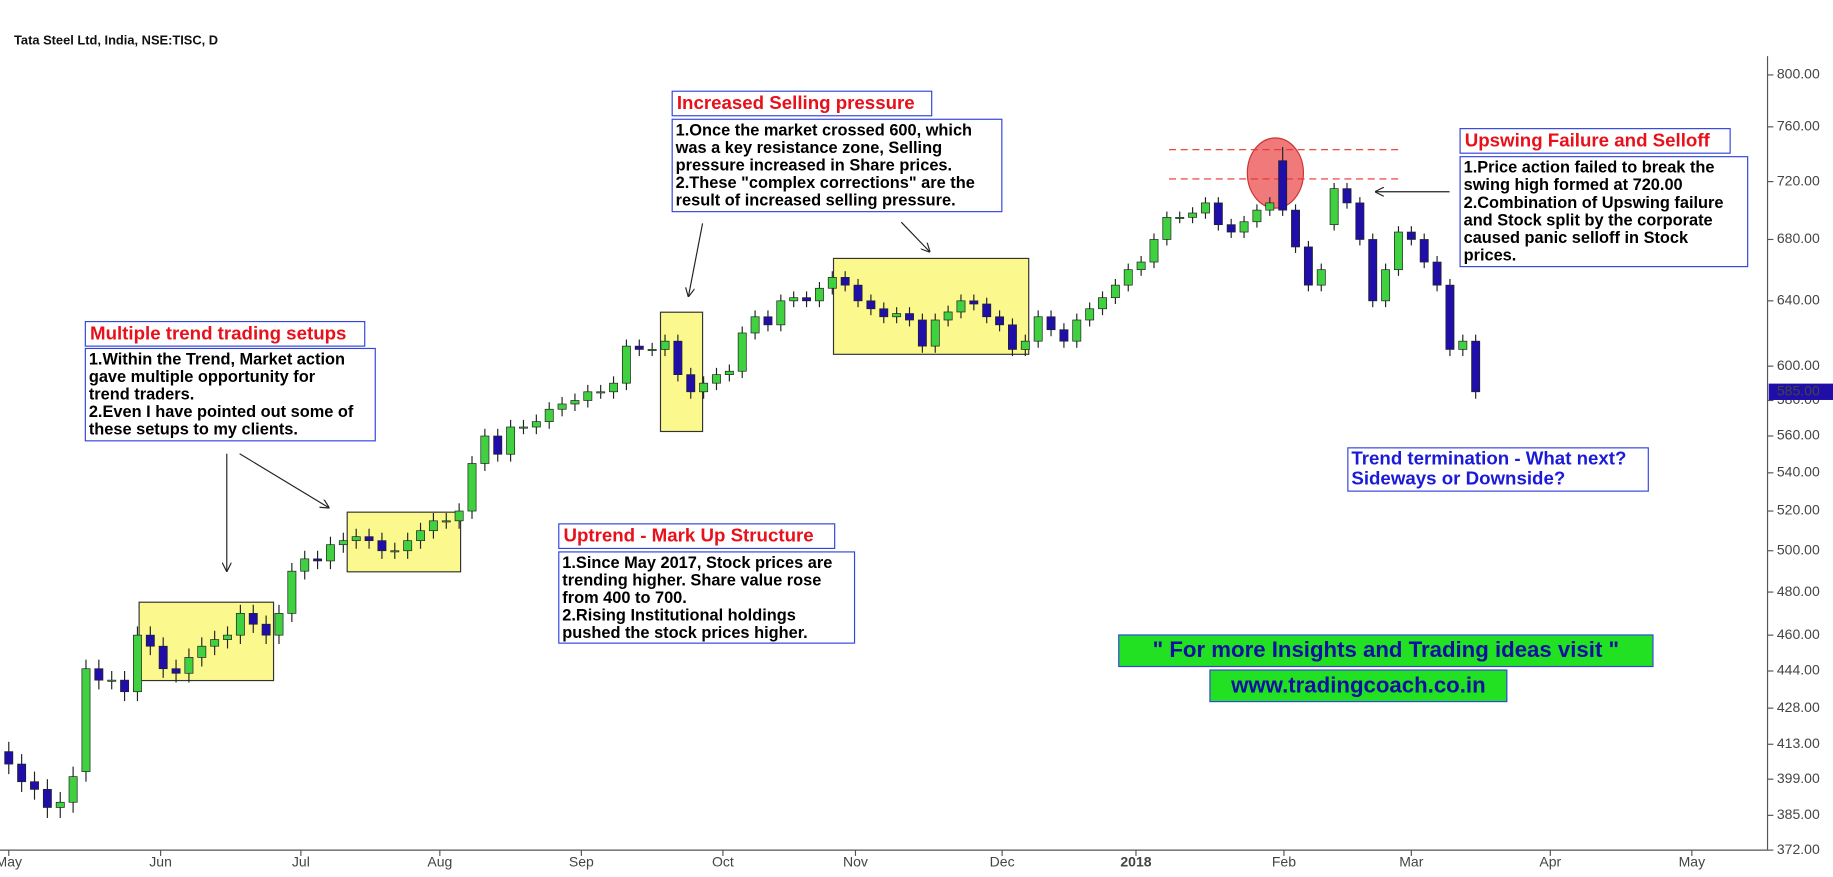 The width and height of the screenshot is (1833, 877). Describe the element at coordinates (193, 430) in the screenshot. I see `annotation-line: these setups to my clients.` at that location.